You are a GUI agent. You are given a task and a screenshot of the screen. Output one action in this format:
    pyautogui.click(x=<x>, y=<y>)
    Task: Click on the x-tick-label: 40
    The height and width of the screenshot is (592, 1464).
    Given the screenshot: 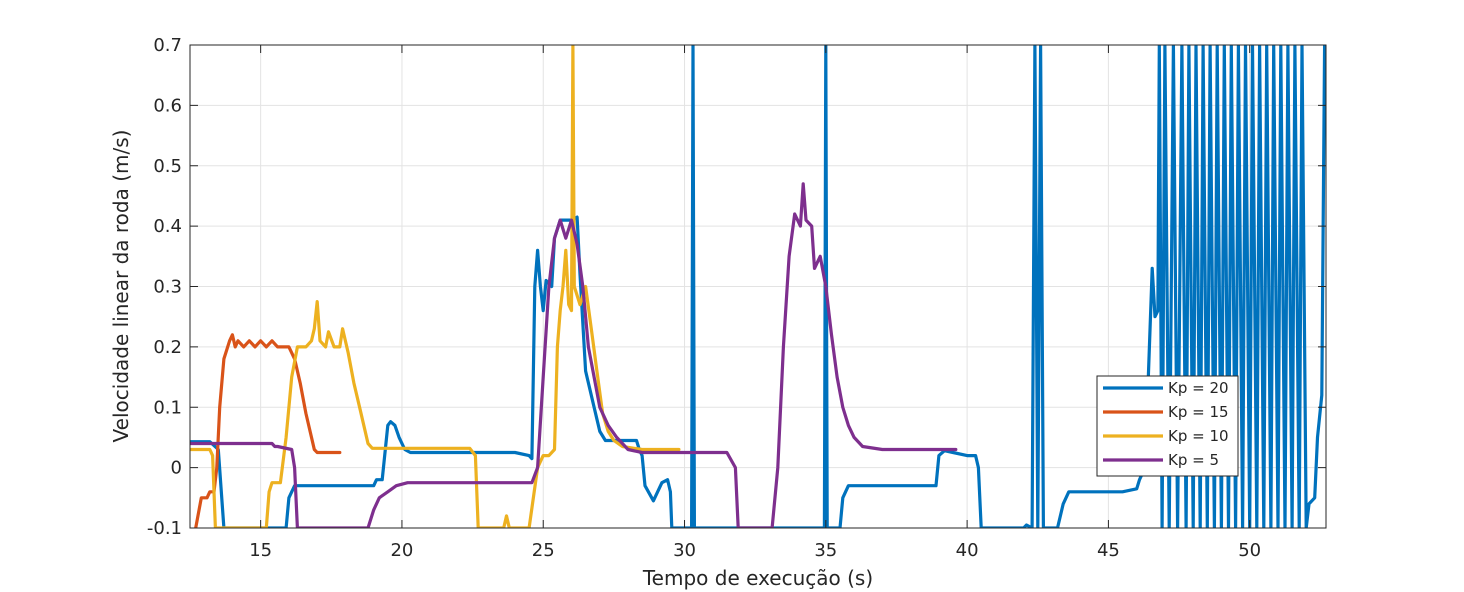 What is the action you would take?
    pyautogui.click(x=967, y=550)
    